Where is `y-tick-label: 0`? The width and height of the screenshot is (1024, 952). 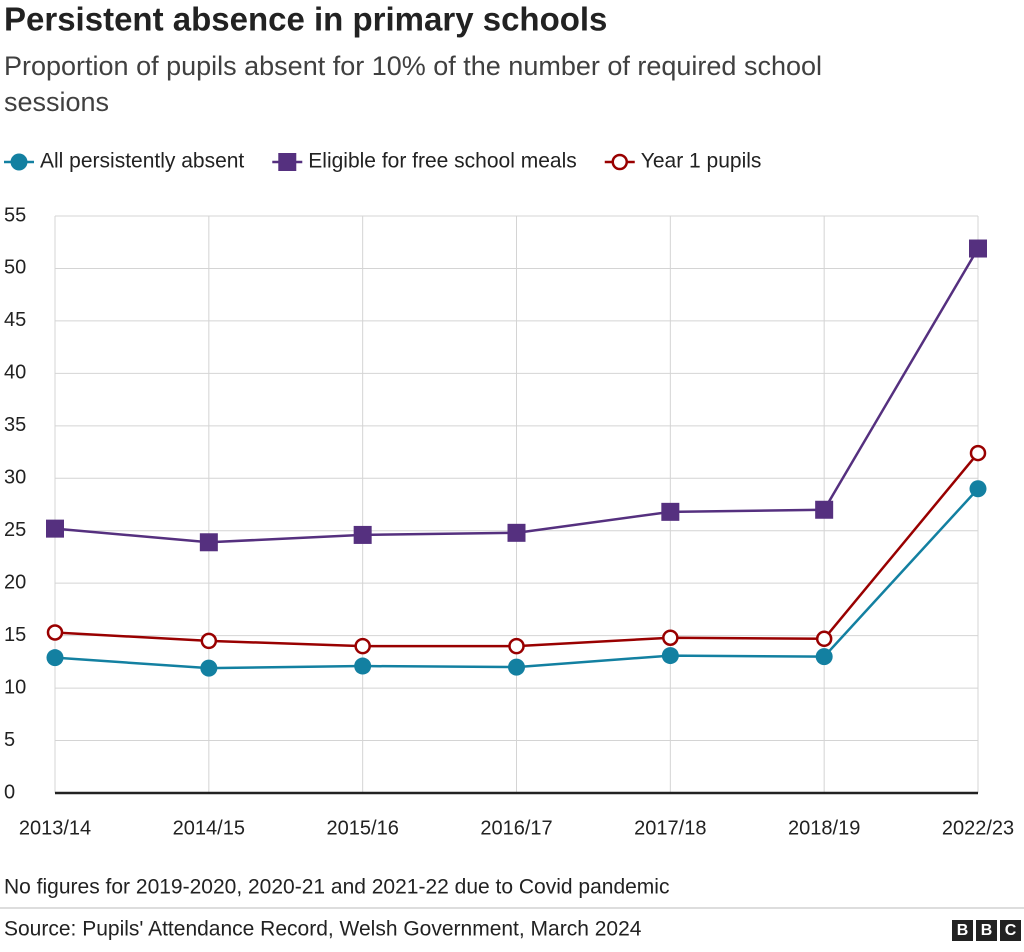
y-tick-label: 0 is located at coordinates (9, 792).